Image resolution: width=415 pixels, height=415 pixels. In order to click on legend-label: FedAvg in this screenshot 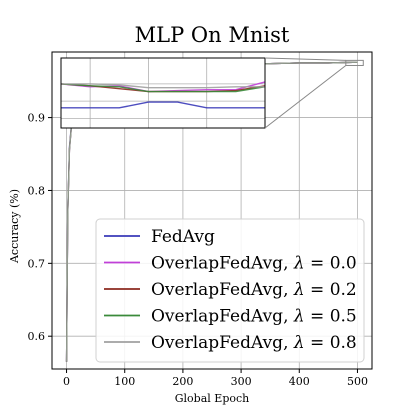, I will do `click(183, 237)`.